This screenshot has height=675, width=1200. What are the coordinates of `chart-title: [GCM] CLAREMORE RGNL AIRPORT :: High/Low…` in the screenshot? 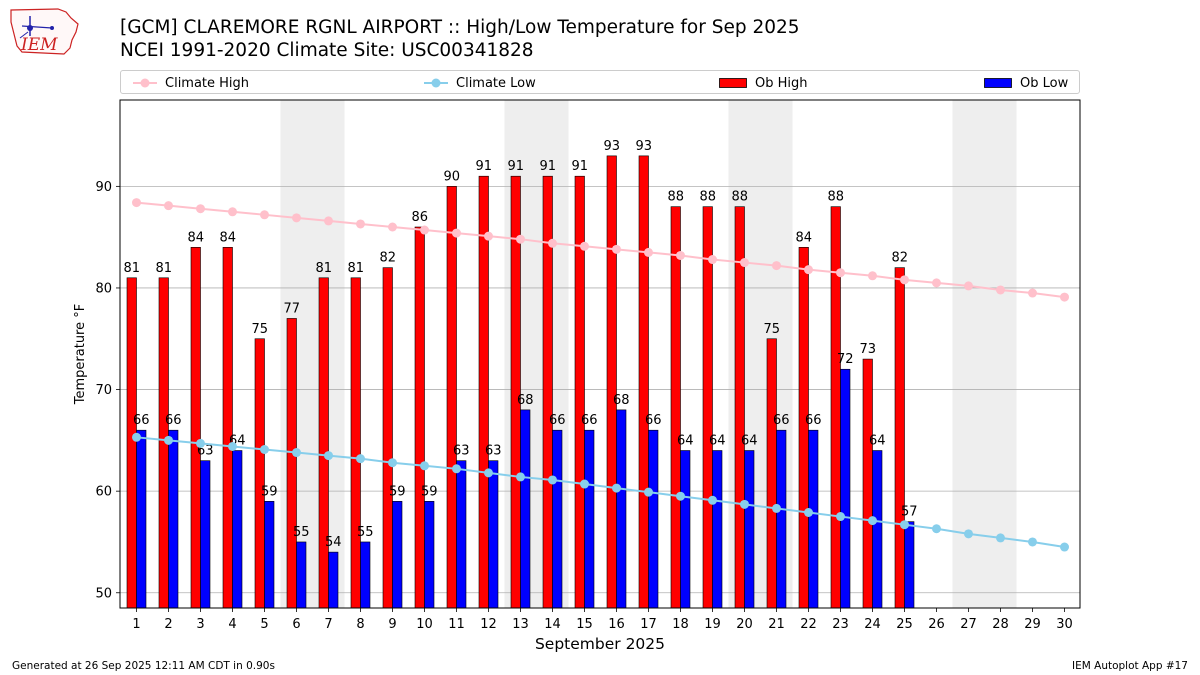 It's located at (460, 27).